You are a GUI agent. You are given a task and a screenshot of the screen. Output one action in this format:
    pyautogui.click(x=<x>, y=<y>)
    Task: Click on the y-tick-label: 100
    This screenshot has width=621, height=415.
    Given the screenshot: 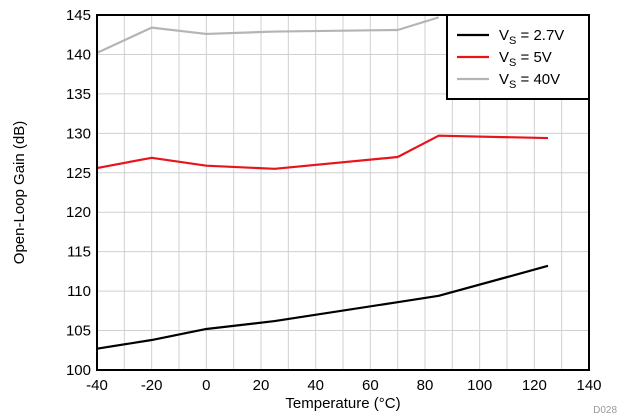 What is the action you would take?
    pyautogui.click(x=78, y=370)
    